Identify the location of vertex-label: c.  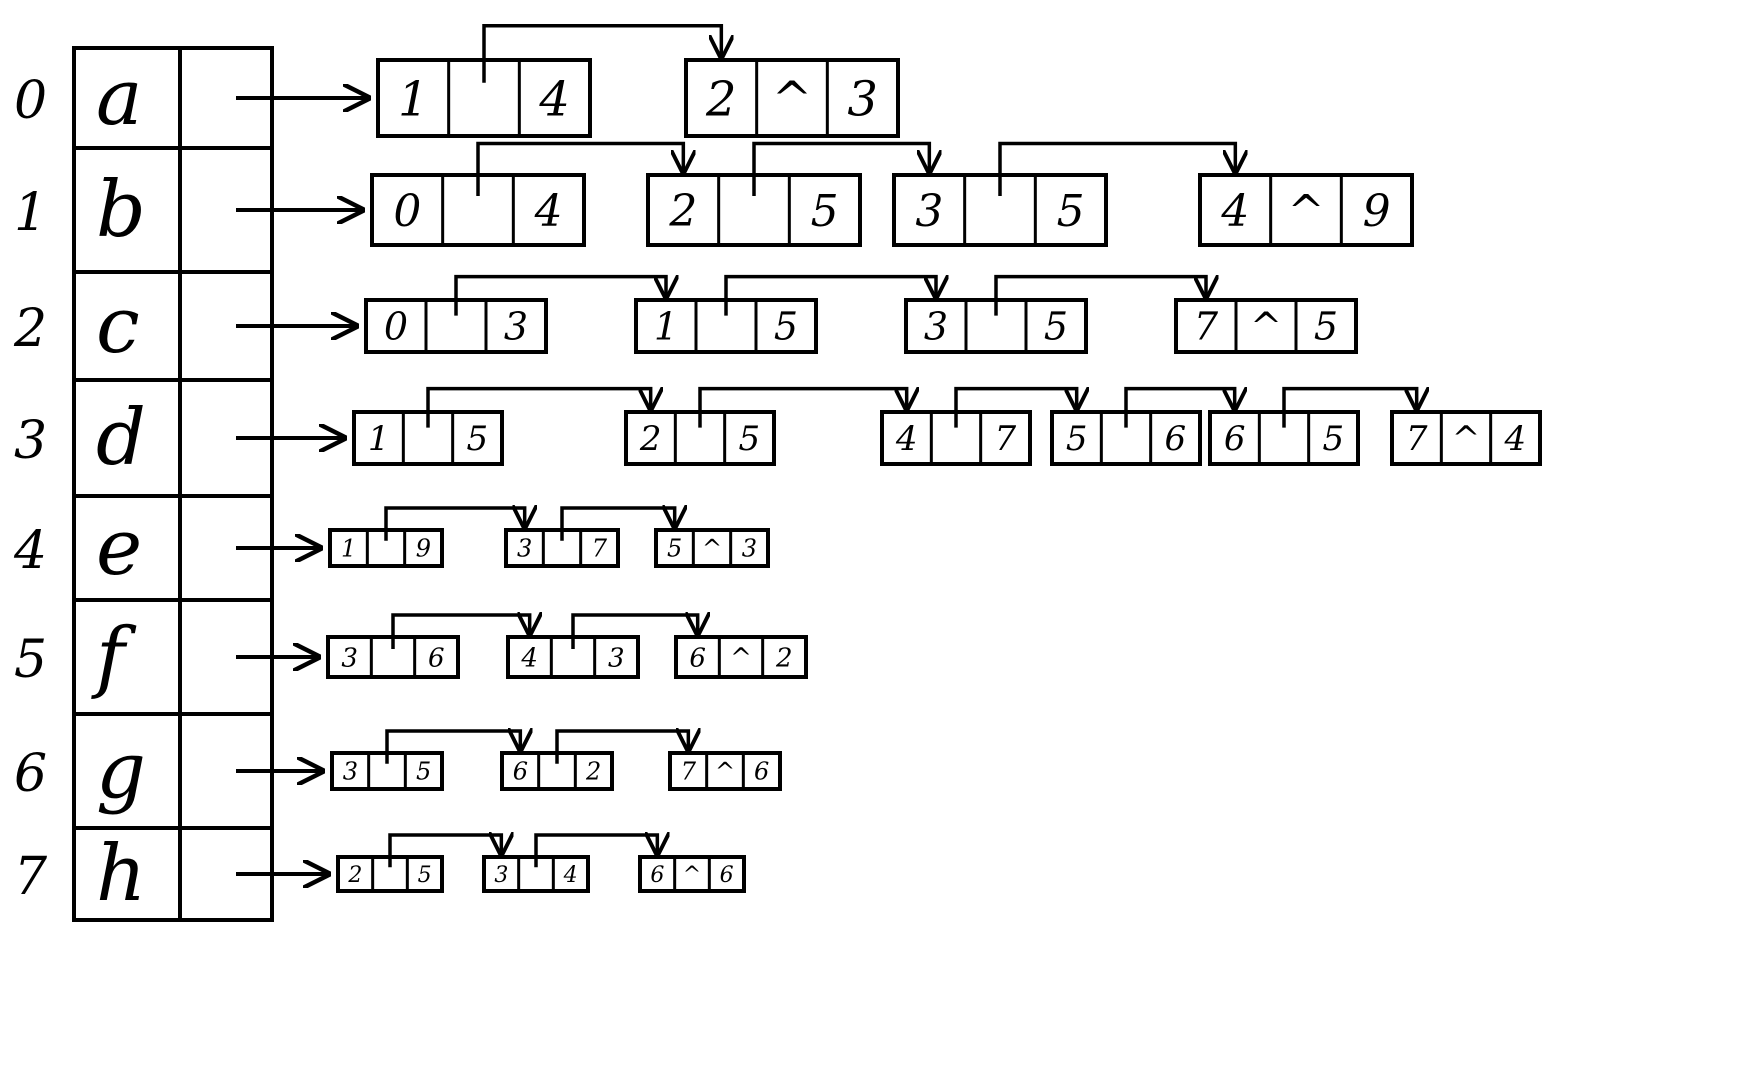
(118, 326).